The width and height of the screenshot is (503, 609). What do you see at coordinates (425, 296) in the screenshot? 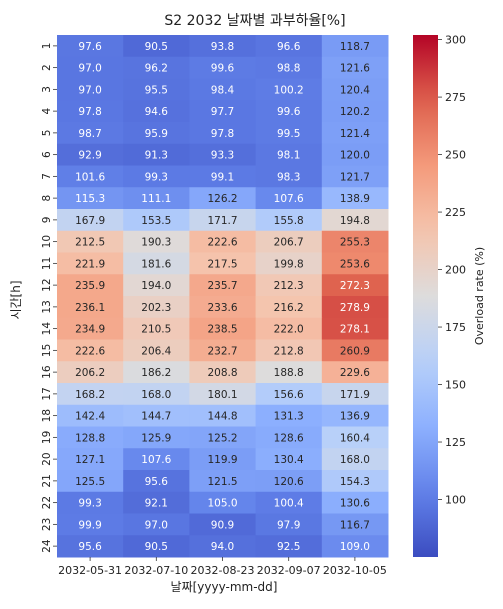
I see `colorbar-gradient` at bounding box center [425, 296].